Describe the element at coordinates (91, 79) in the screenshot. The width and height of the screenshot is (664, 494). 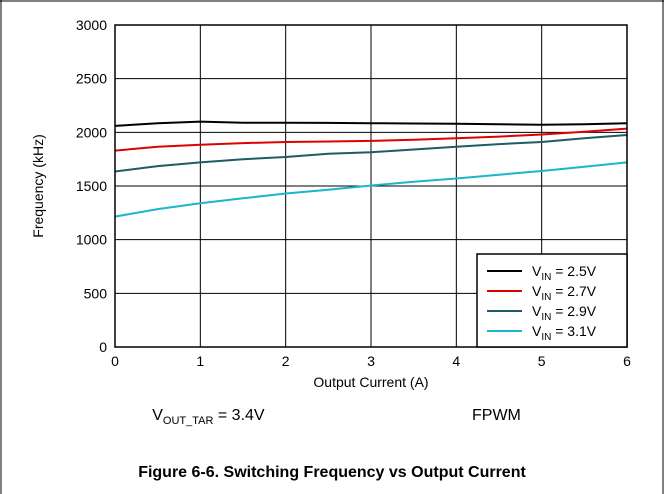
I see `y-tick-label: 2500` at that location.